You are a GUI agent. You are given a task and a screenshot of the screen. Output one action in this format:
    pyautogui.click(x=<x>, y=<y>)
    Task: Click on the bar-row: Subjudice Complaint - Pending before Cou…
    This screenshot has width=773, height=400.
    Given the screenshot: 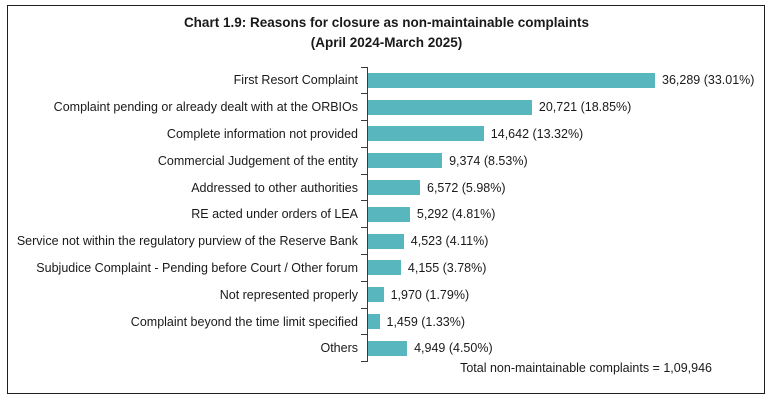 What is the action you would take?
    pyautogui.click(x=386, y=268)
    